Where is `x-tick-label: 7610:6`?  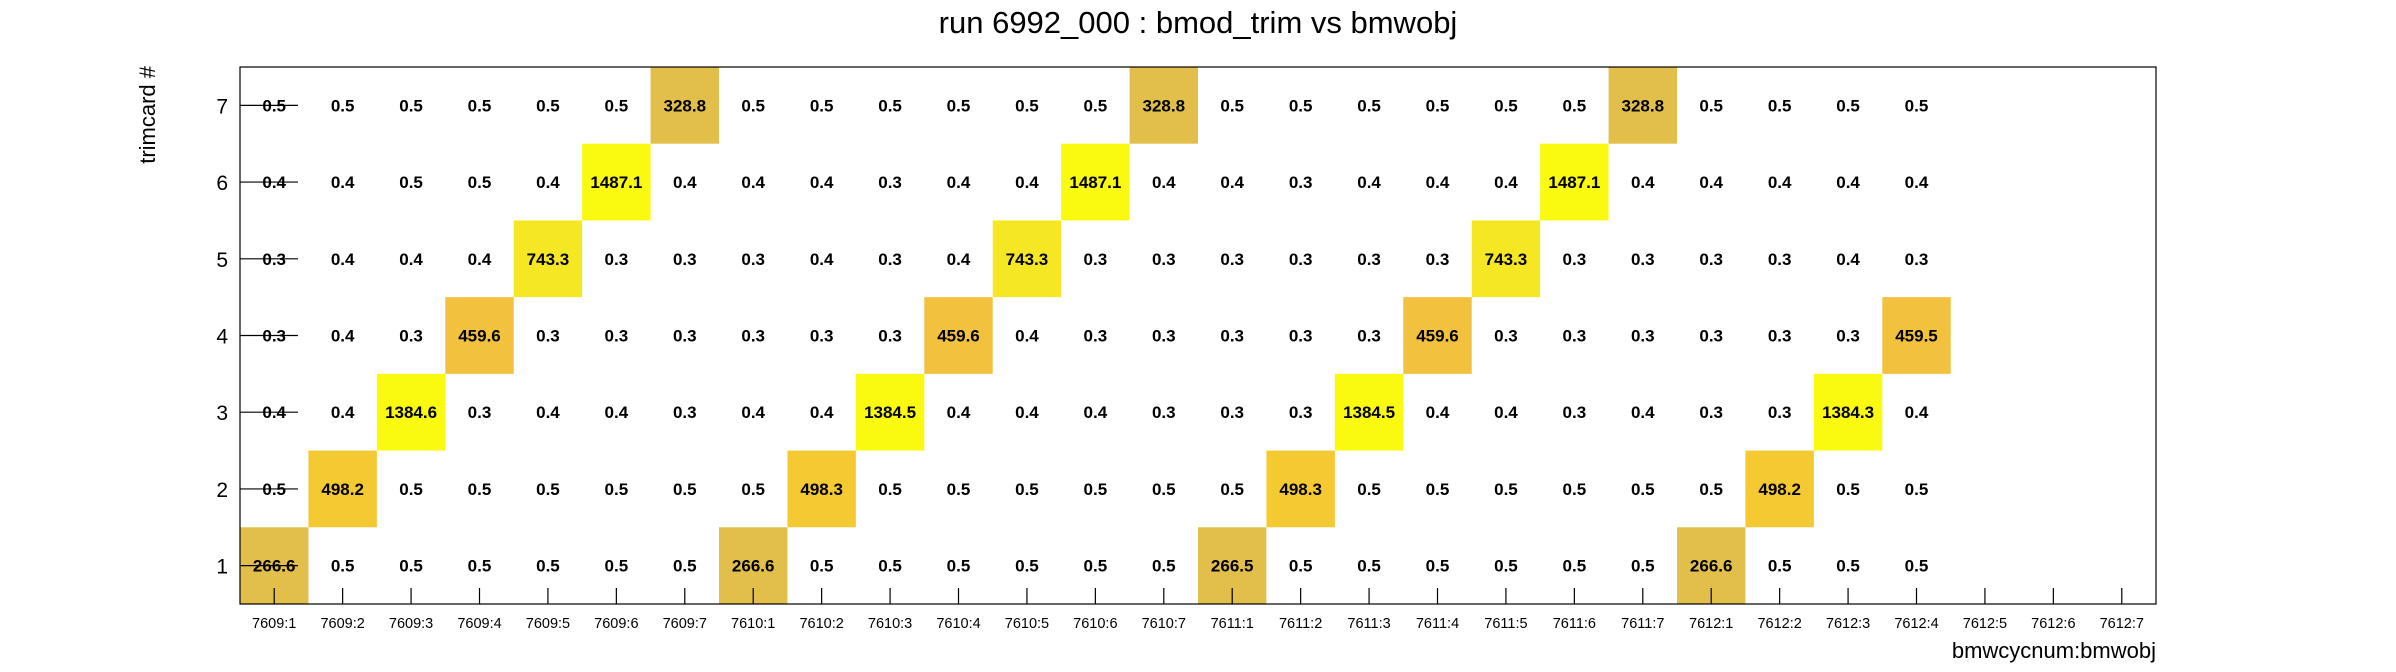
x-tick-label: 7610:6 is located at coordinates (1095, 624).